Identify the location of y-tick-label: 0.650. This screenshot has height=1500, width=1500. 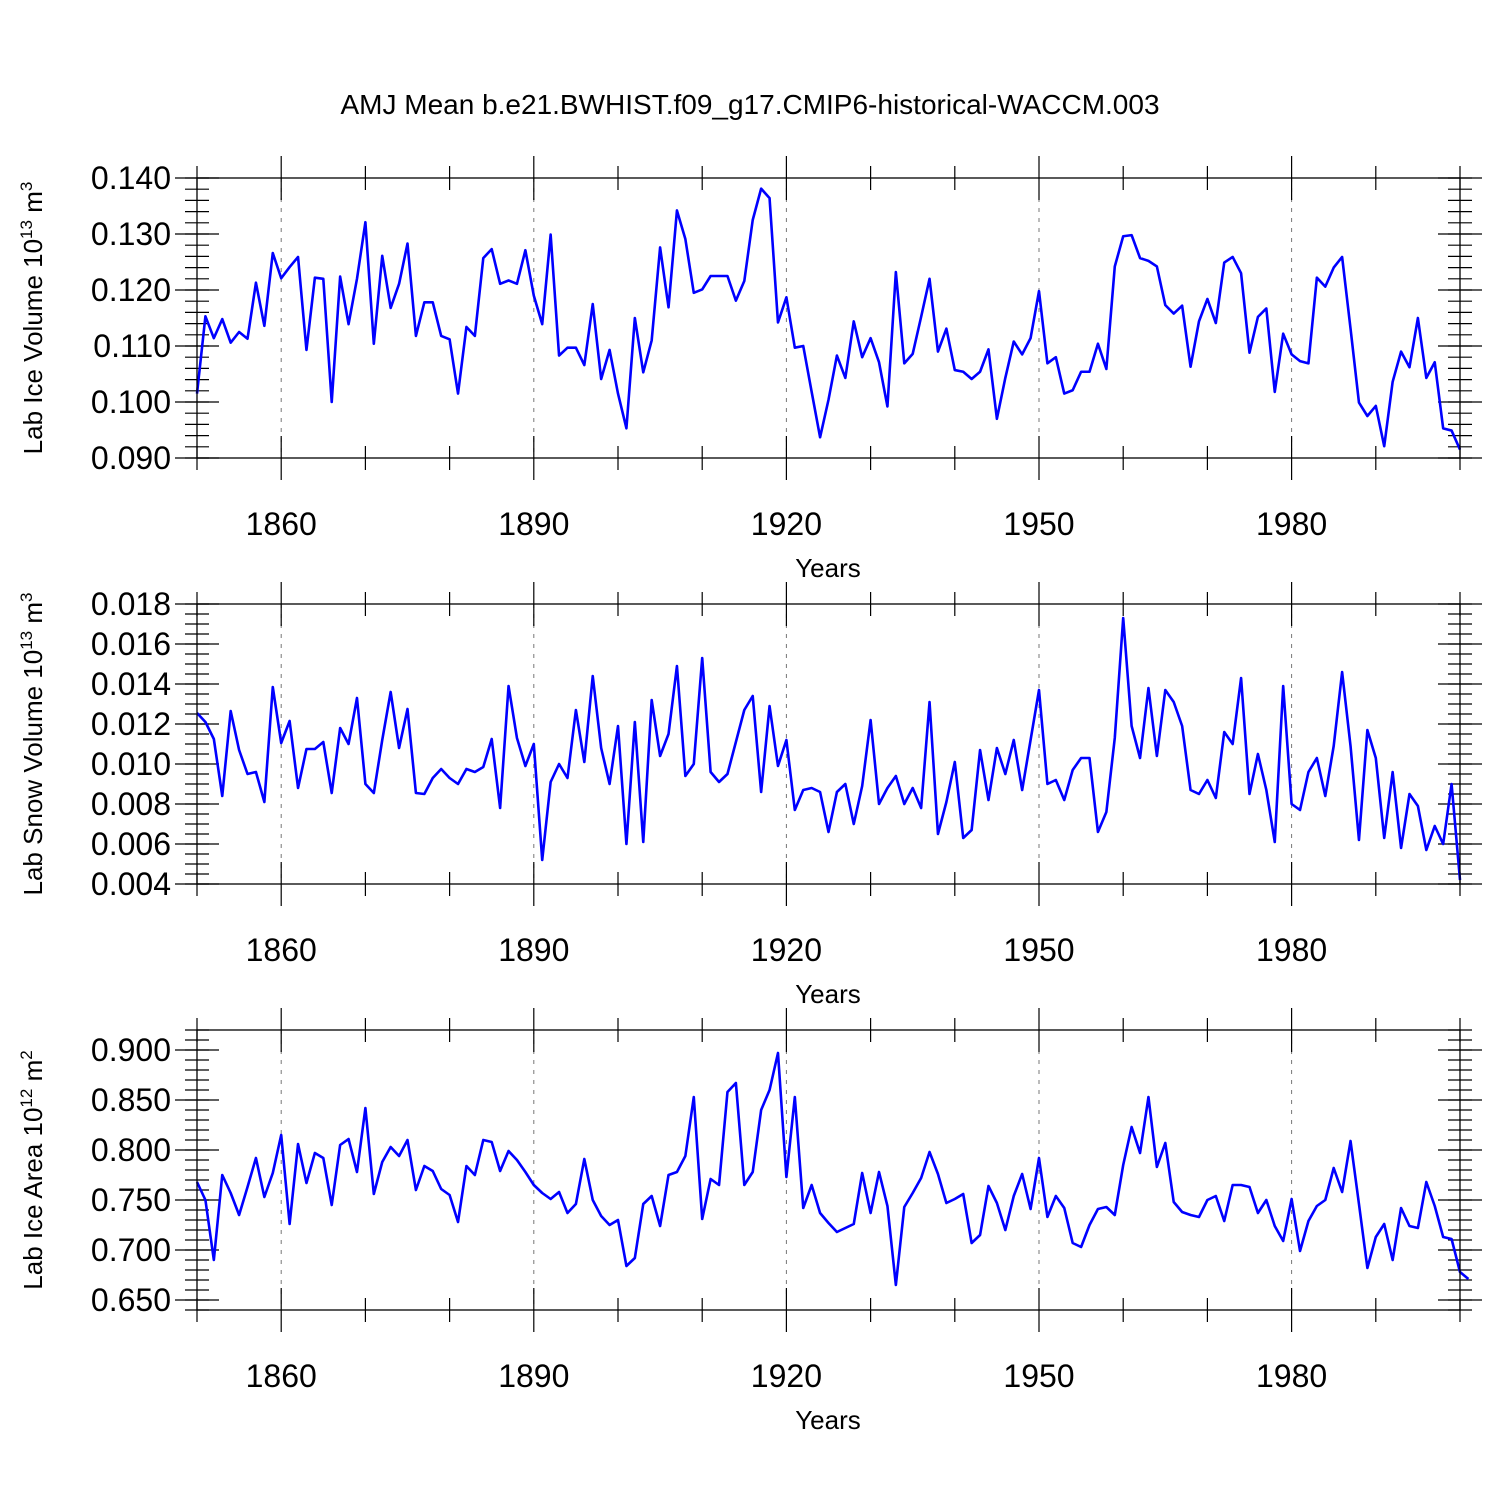
(131, 1300).